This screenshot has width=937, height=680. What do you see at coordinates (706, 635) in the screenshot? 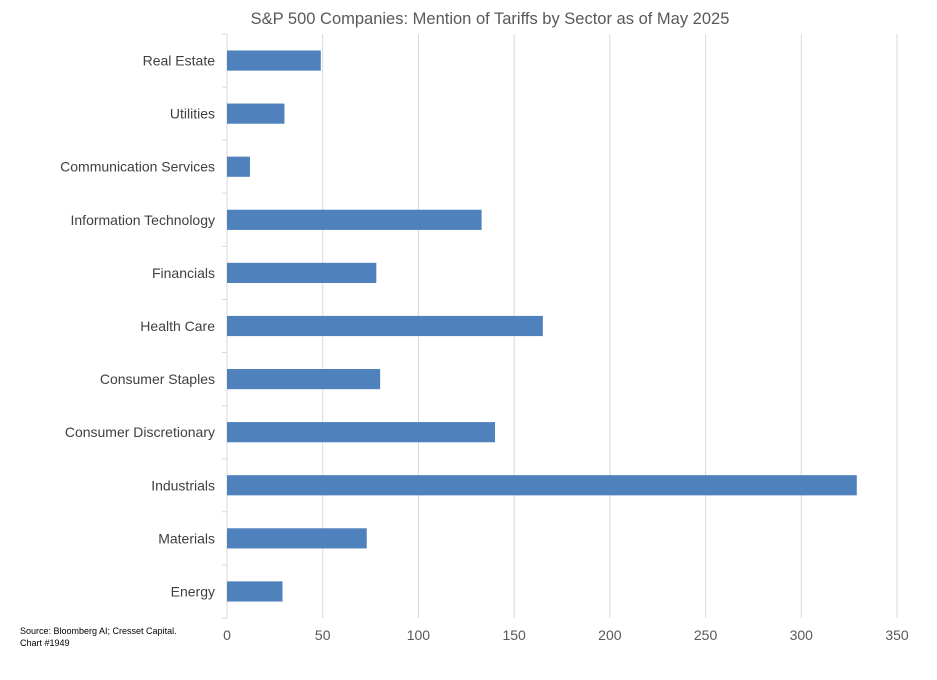
I see `x-tick-label-5: 250` at bounding box center [706, 635].